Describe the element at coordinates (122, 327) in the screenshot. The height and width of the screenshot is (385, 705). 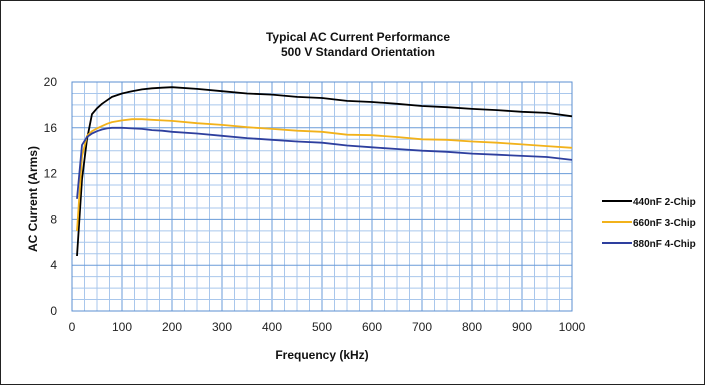
I see `x-tick-label: 100` at that location.